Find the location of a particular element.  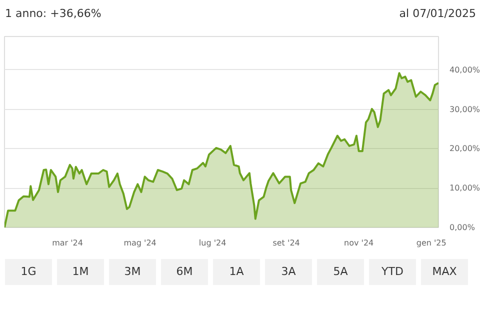

chart-subtitle: al 07/01/2025 is located at coordinates (437, 14).